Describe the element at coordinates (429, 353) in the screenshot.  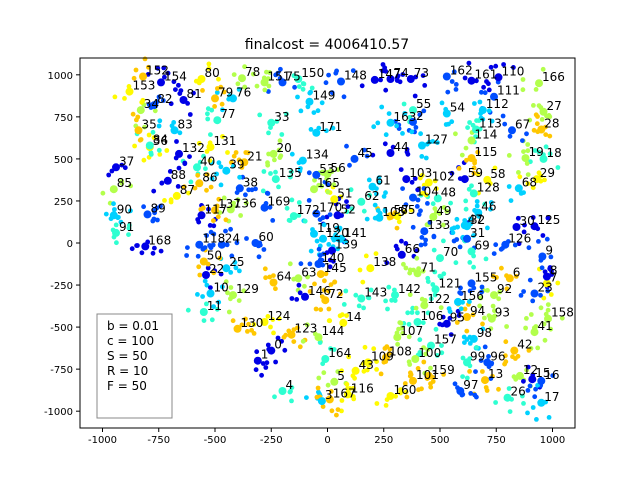
I see `point-label: 100` at that location.